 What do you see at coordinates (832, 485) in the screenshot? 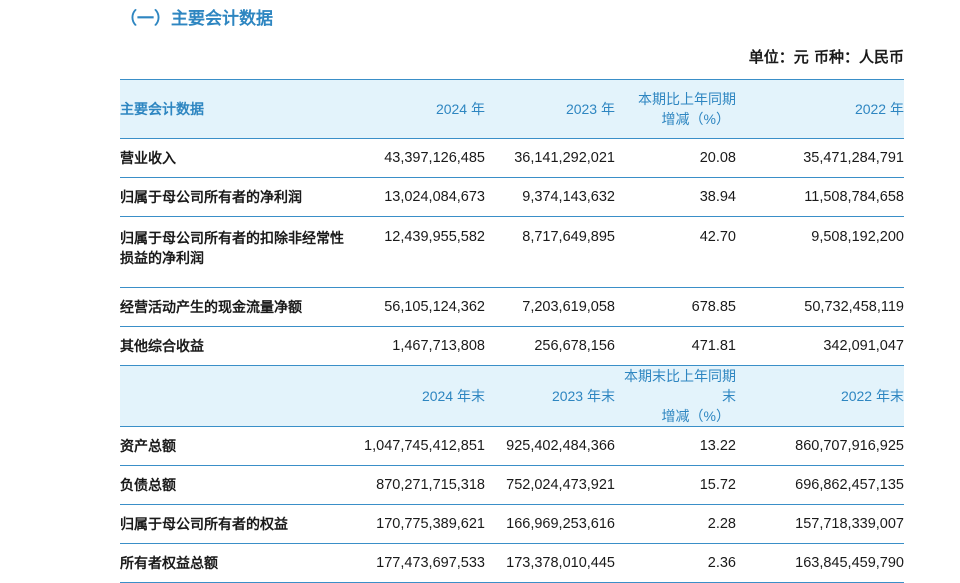
I see `value-2022: 696,862,457,135` at bounding box center [832, 485].